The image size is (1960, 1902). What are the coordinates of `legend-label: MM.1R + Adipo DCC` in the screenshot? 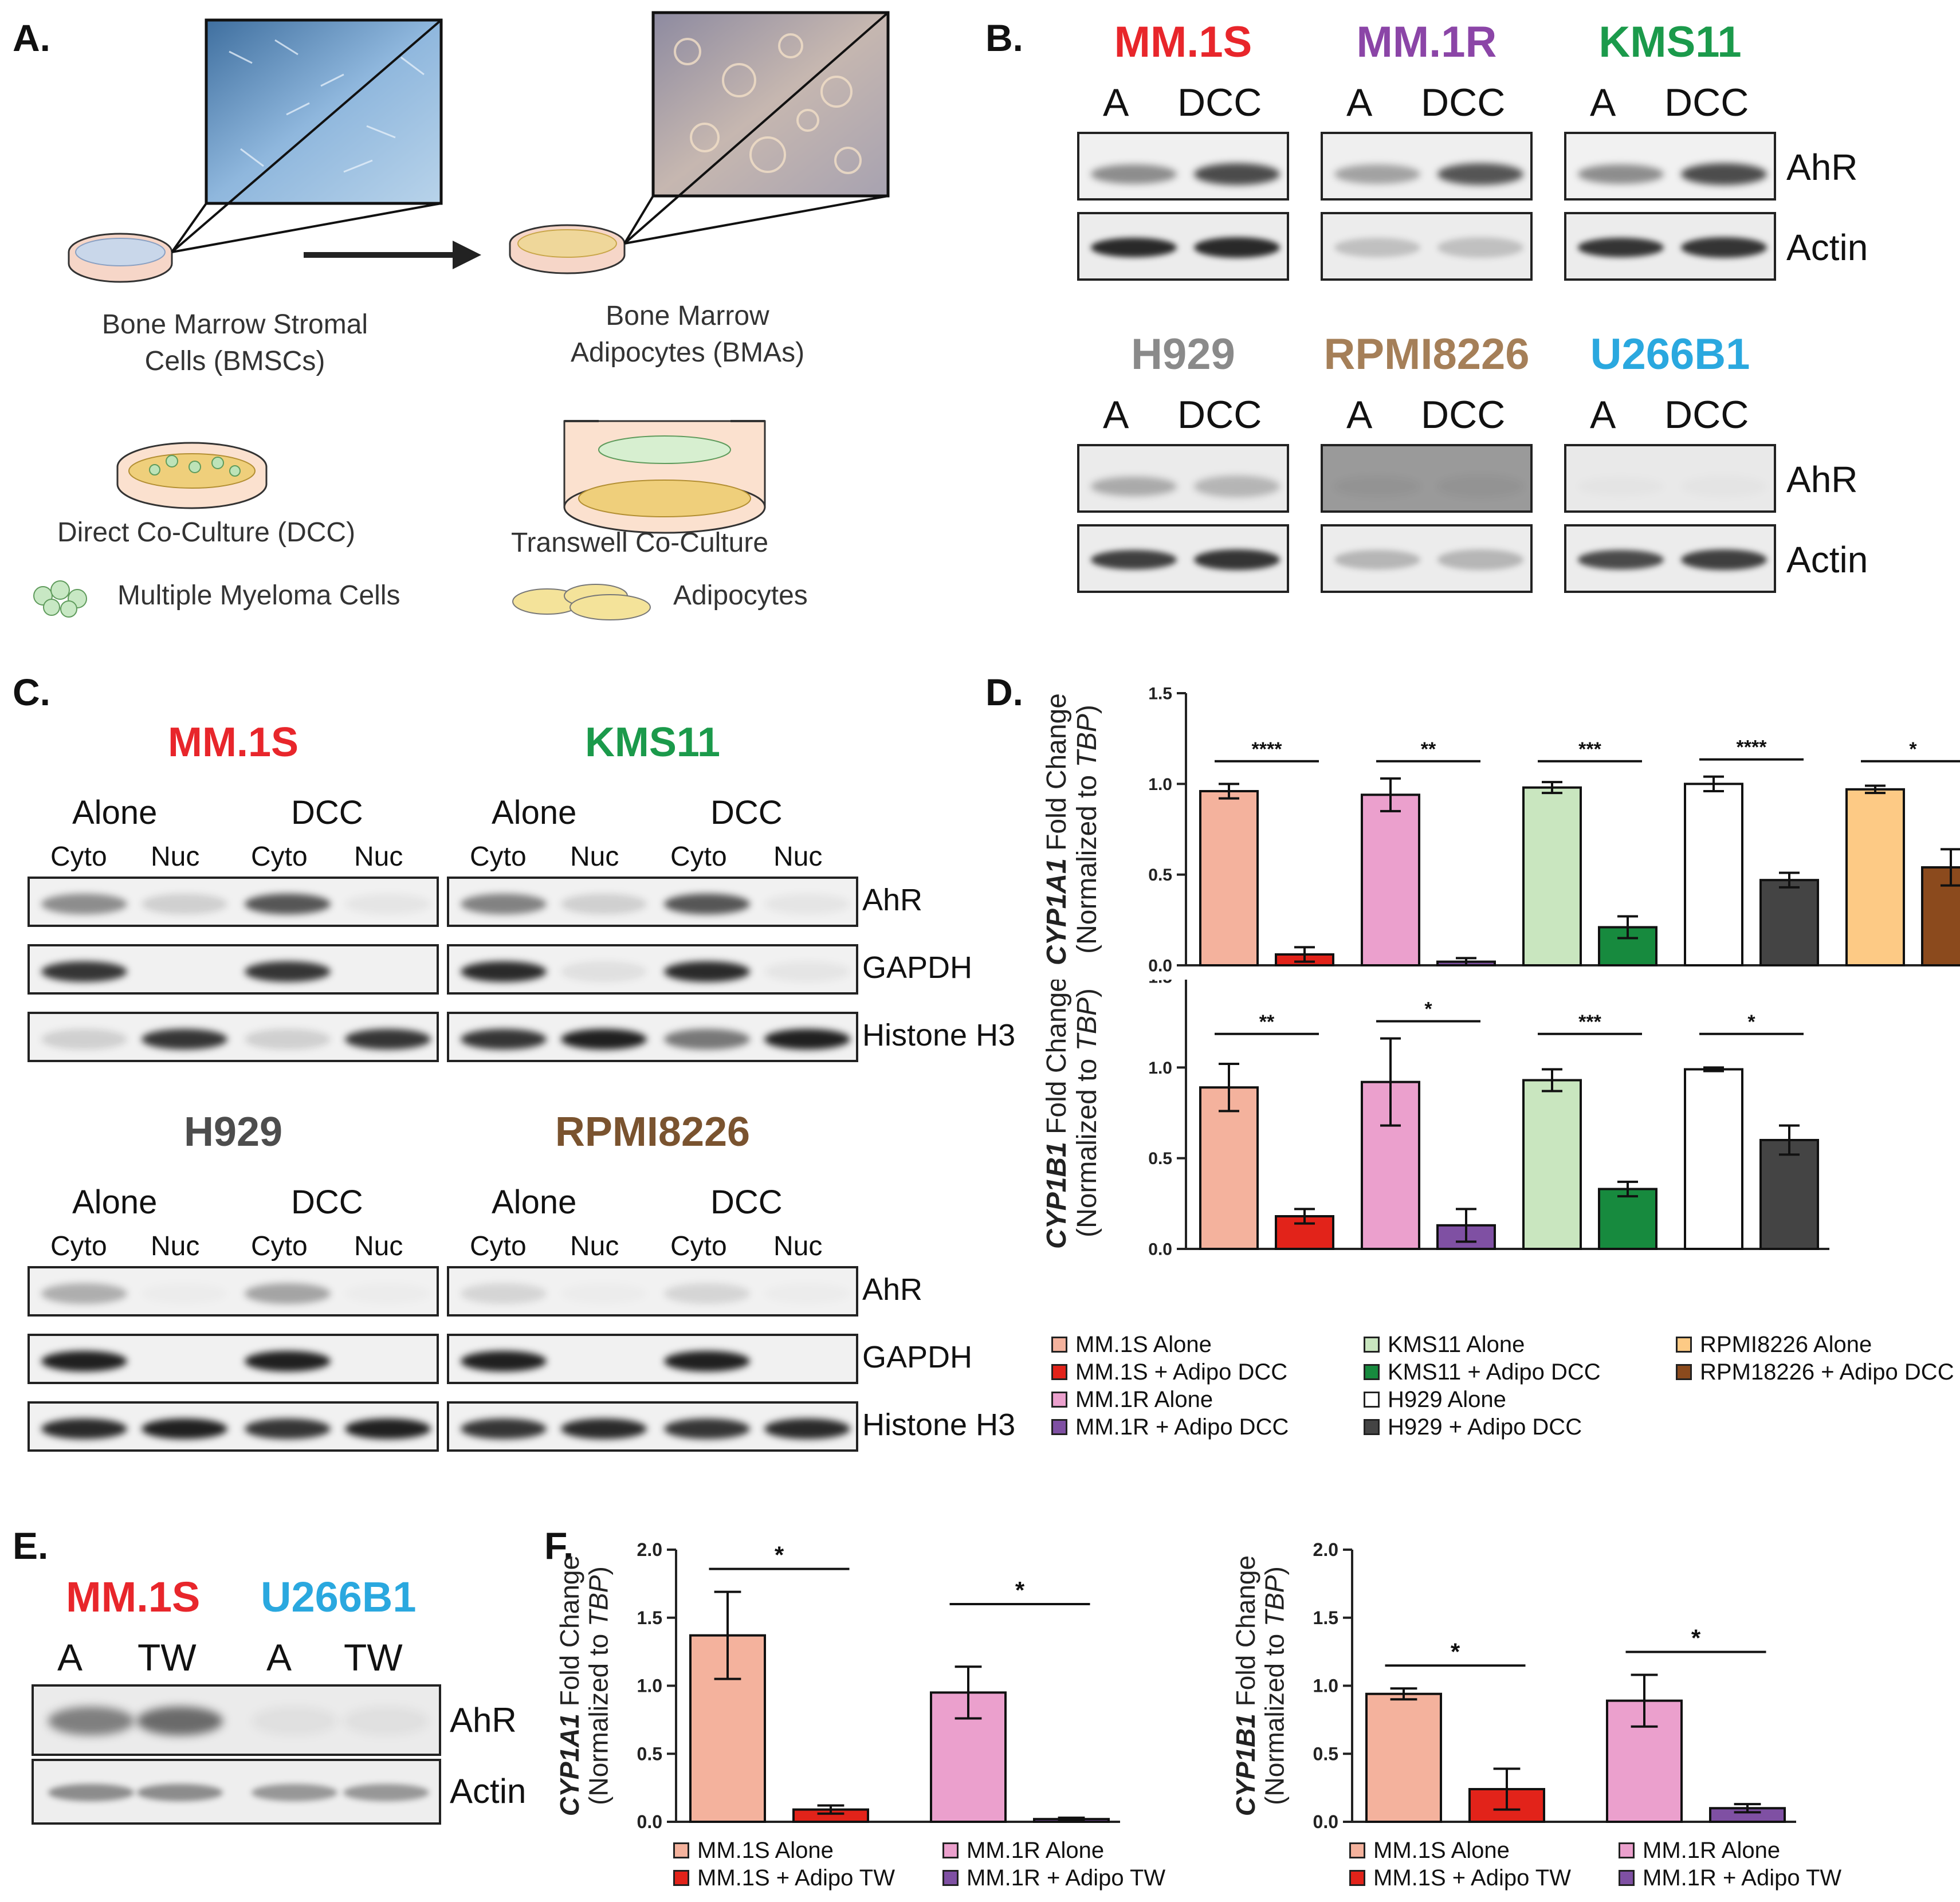 It's located at (1182, 1427).